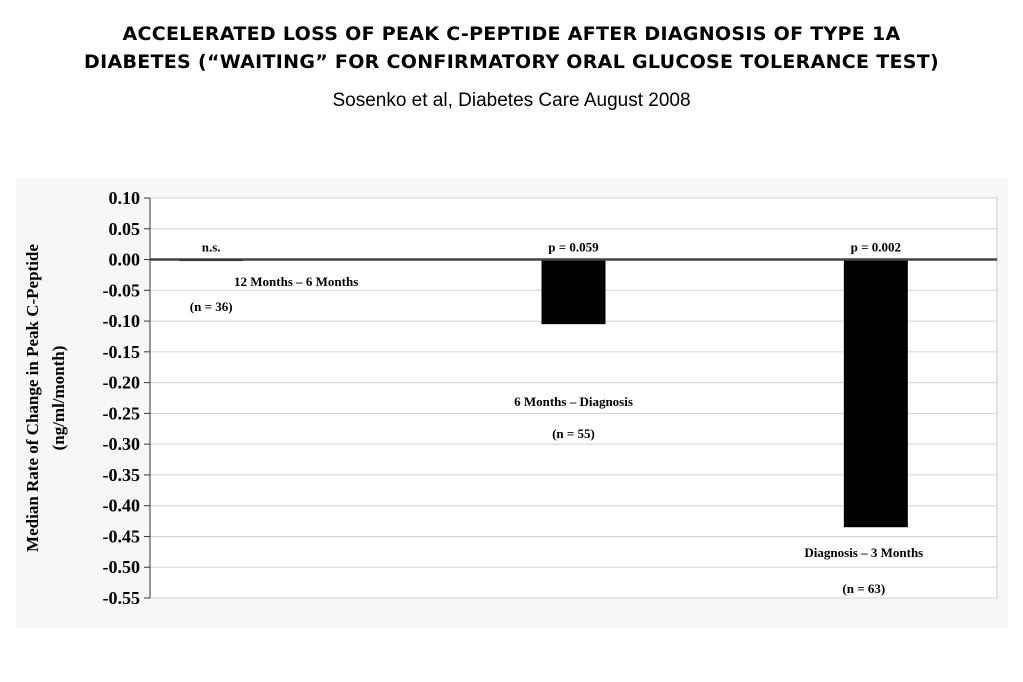  What do you see at coordinates (122, 352) in the screenshot?
I see `y-tick-label: -0.15` at bounding box center [122, 352].